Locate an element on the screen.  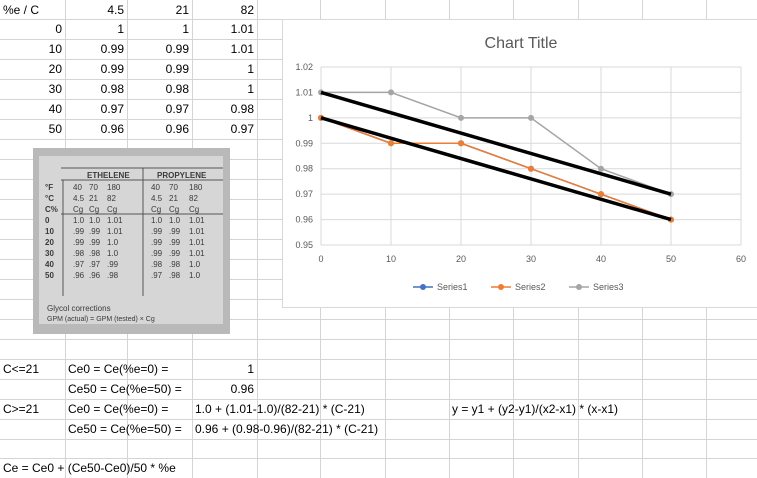
y-tick-label: 0.96 is located at coordinates (304, 220).